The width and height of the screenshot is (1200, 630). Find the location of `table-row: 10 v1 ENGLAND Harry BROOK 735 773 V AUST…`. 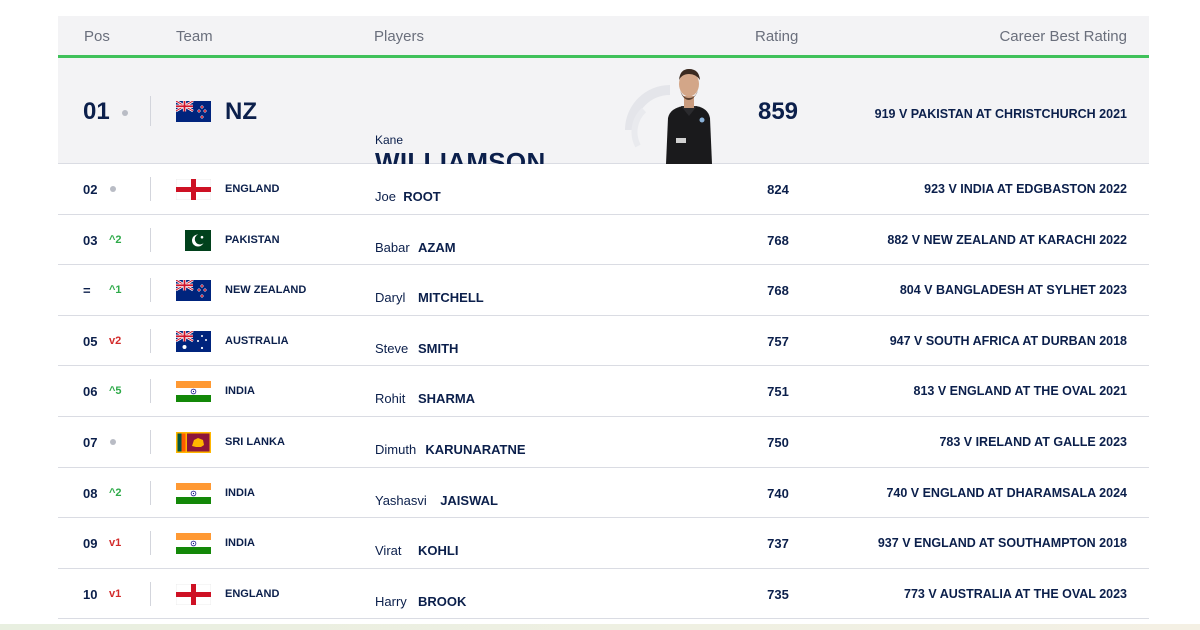

table-row: 10 v1 ENGLAND Harry BROOK 735 773 V AUST… is located at coordinates (603, 594).